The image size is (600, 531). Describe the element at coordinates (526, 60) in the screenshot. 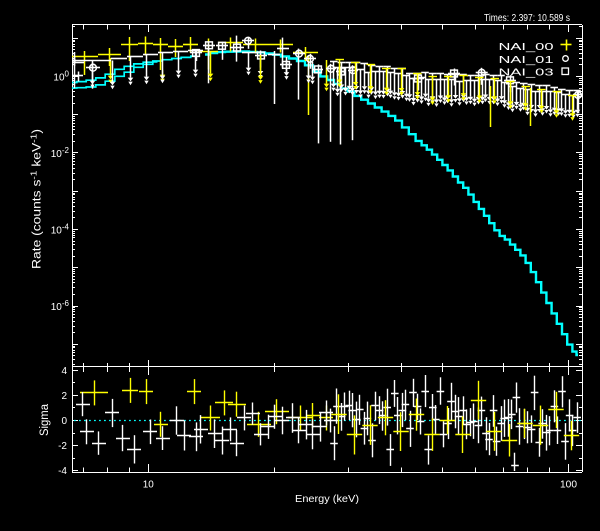

I see `svg-text: NAI_01` at that location.